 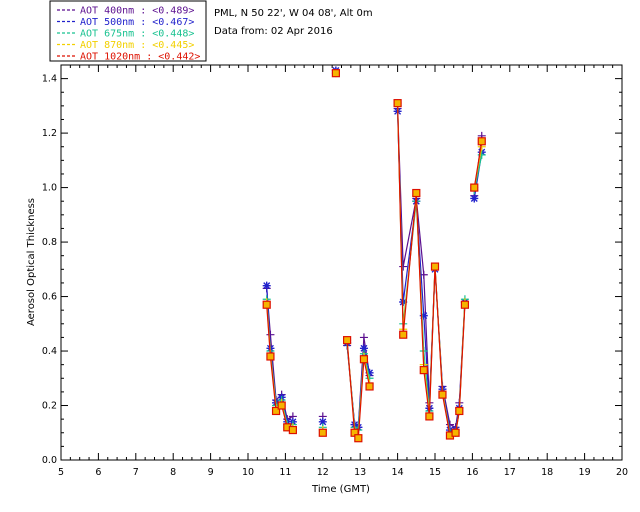 What do you see at coordinates (137, 22) in the screenshot?
I see `legend-entry: AOT 500nm : <0.467>` at bounding box center [137, 22].